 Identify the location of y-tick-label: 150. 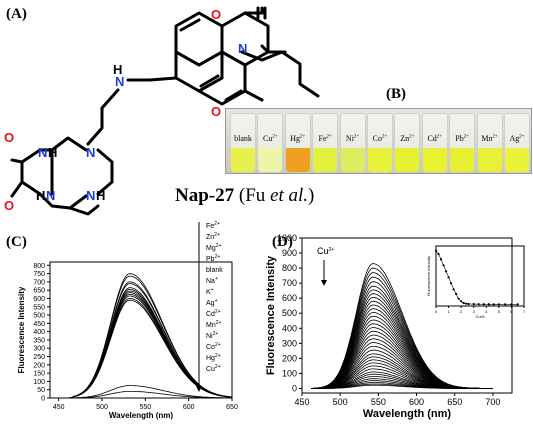
(39, 374).